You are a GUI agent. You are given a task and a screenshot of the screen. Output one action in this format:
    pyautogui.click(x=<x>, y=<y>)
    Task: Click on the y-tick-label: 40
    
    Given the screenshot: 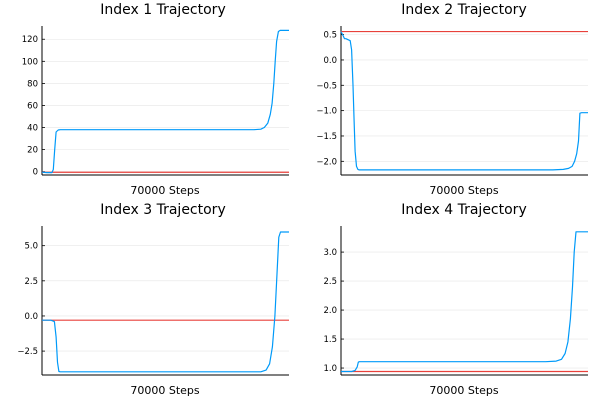 What is the action you would take?
    pyautogui.click(x=32, y=129)
    